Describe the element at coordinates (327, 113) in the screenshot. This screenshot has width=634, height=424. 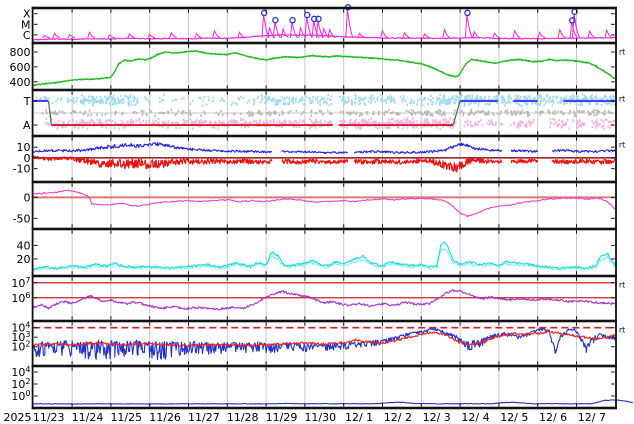
I see `mid-dots` at that location.